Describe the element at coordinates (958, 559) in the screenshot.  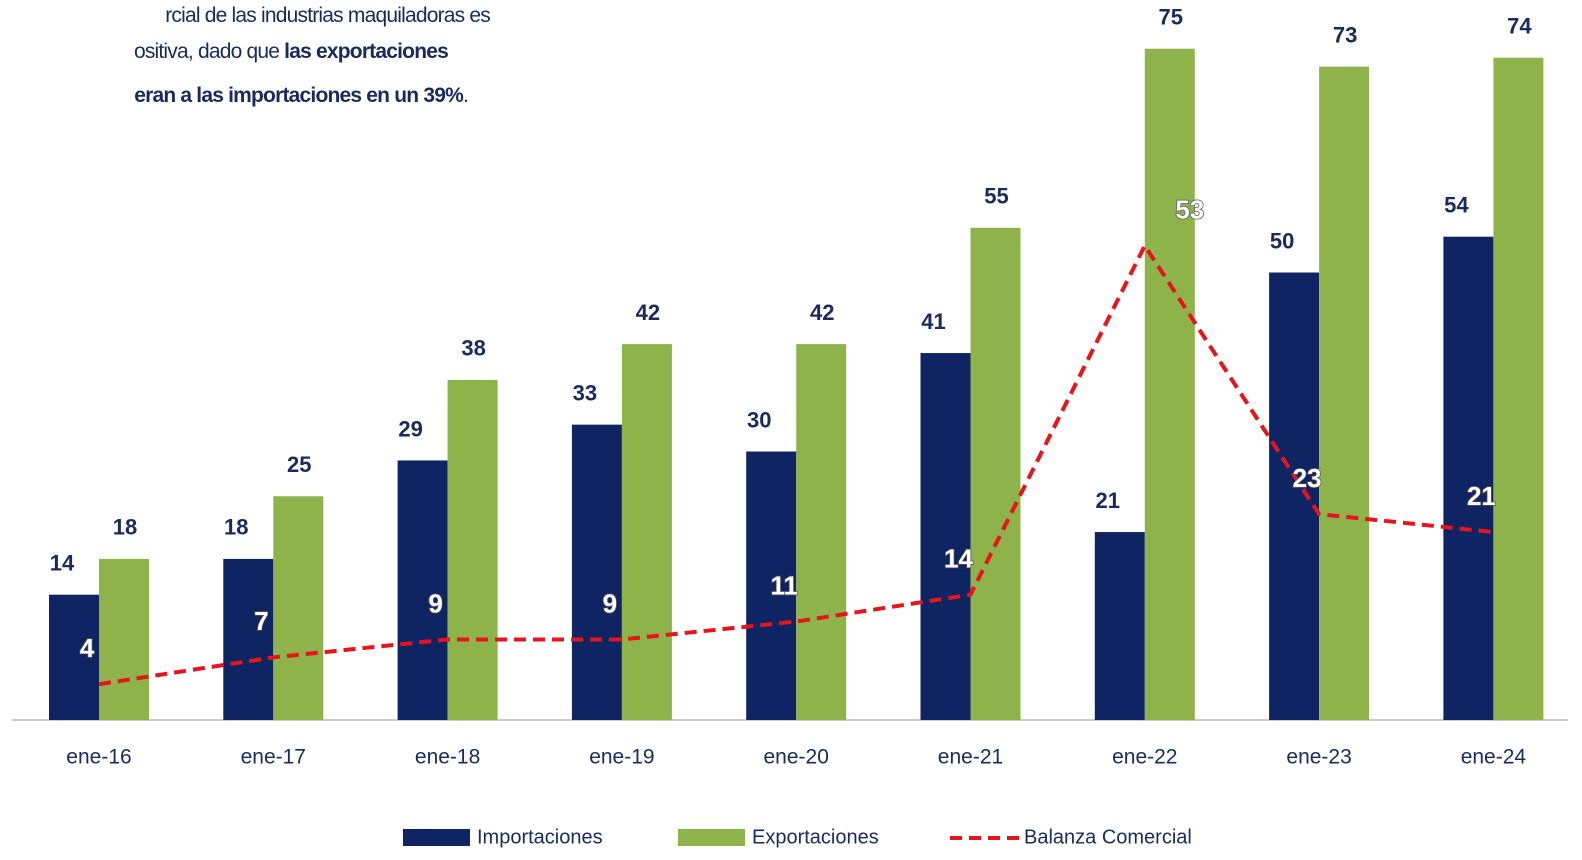
I see `line-label: 14` at that location.